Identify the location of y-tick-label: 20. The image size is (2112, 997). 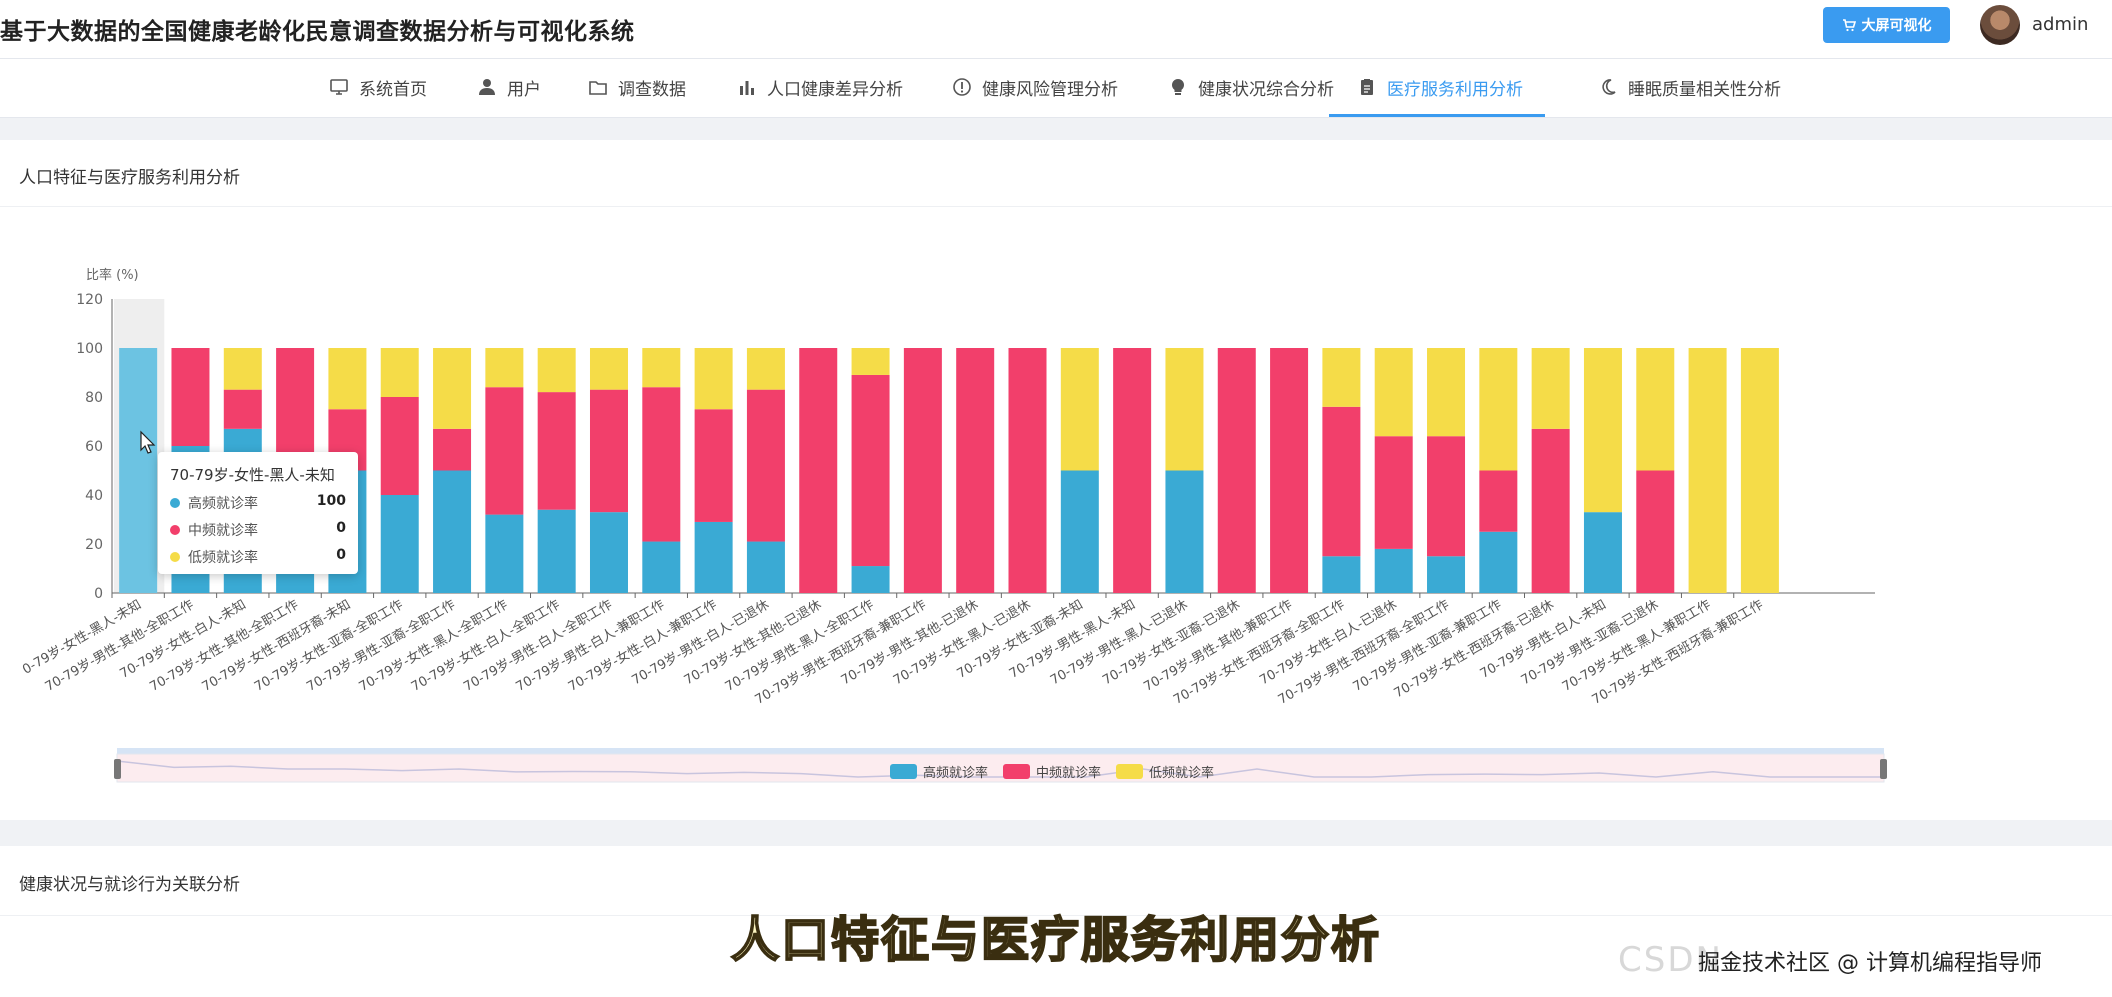
(94, 545).